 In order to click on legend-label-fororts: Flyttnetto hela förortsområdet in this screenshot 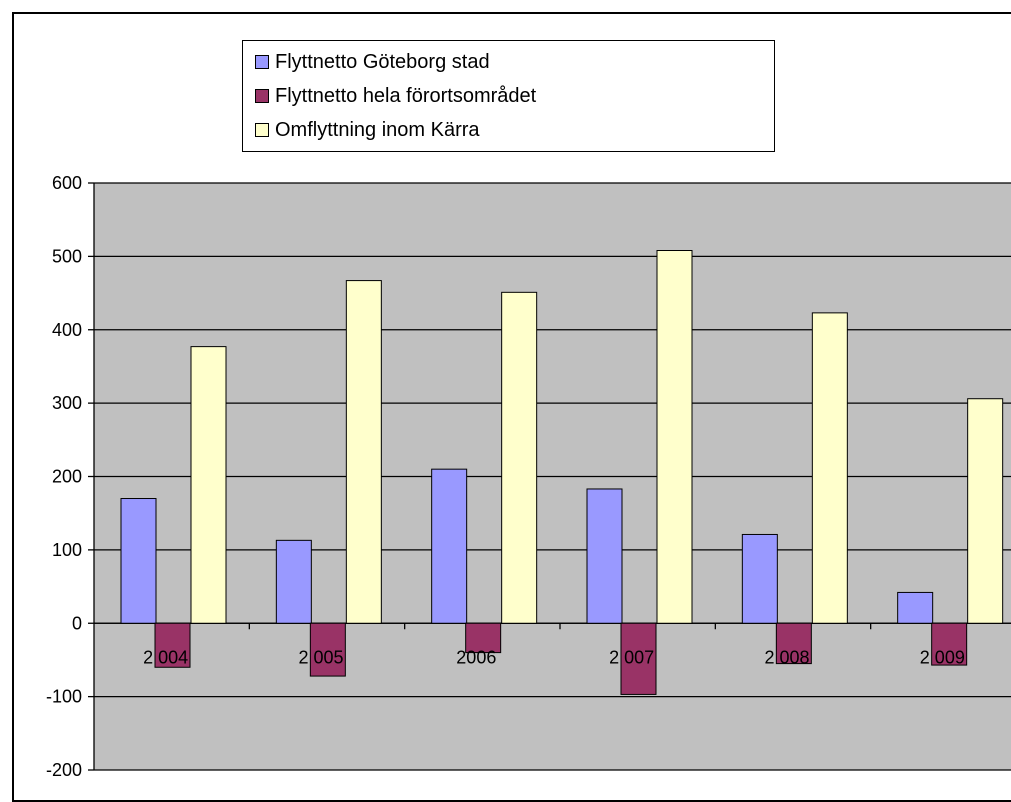, I will do `click(406, 95)`.